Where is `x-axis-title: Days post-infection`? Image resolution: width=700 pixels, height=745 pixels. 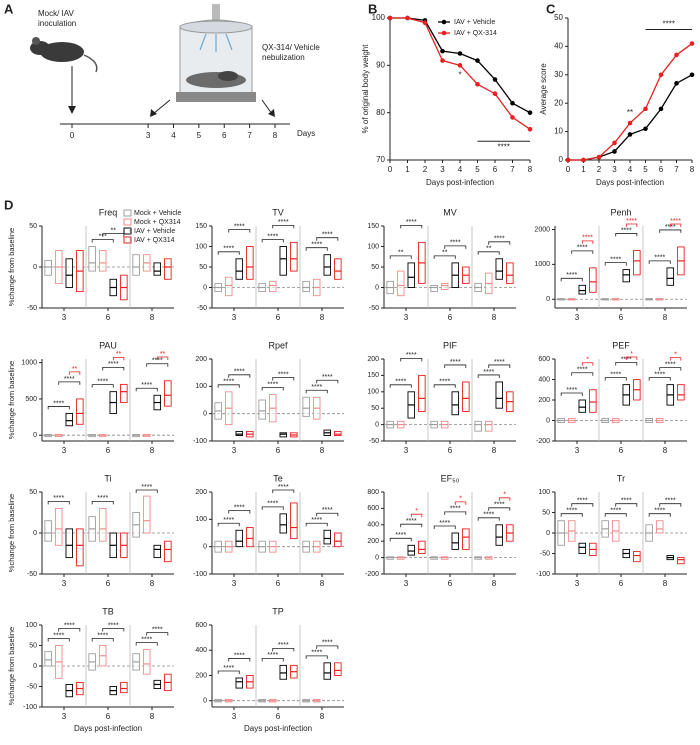 x-axis-title: Days post-infection is located at coordinates (460, 182).